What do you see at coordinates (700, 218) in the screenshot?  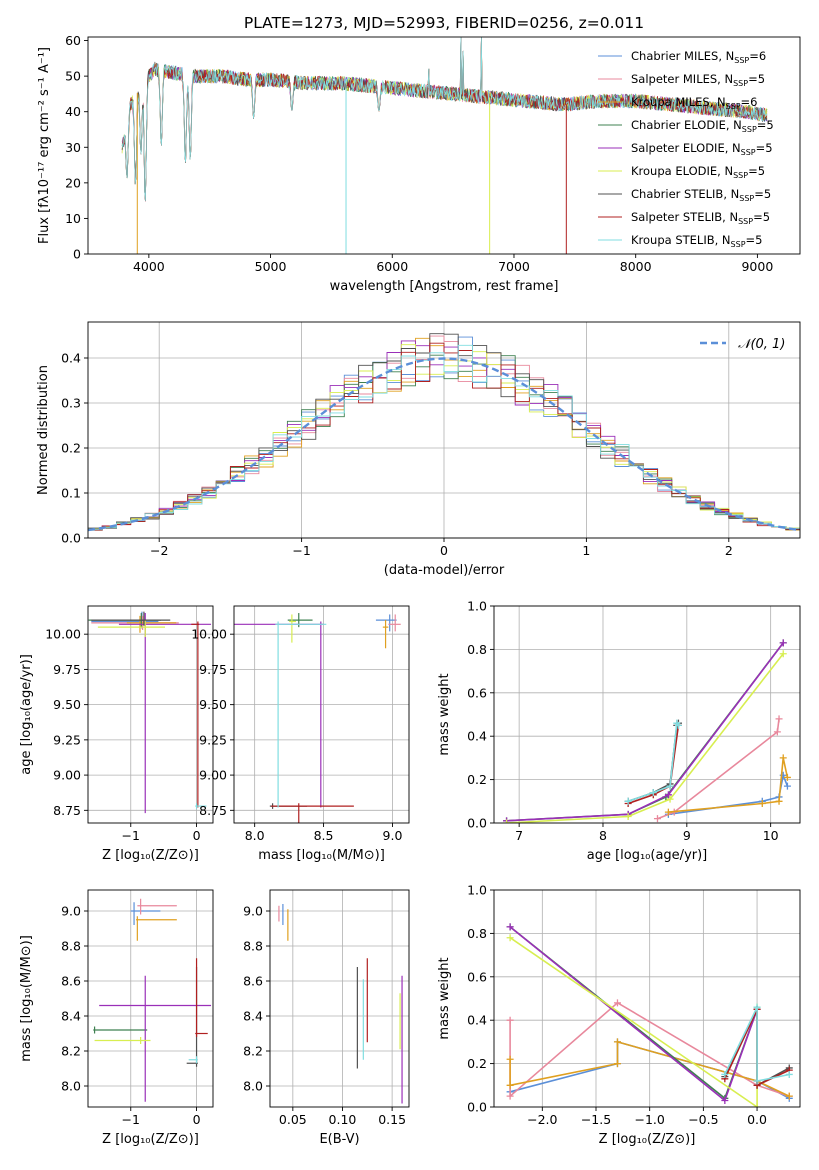 I see `legend-entry: Salpeter STELIB, NSSP=5` at bounding box center [700, 218].